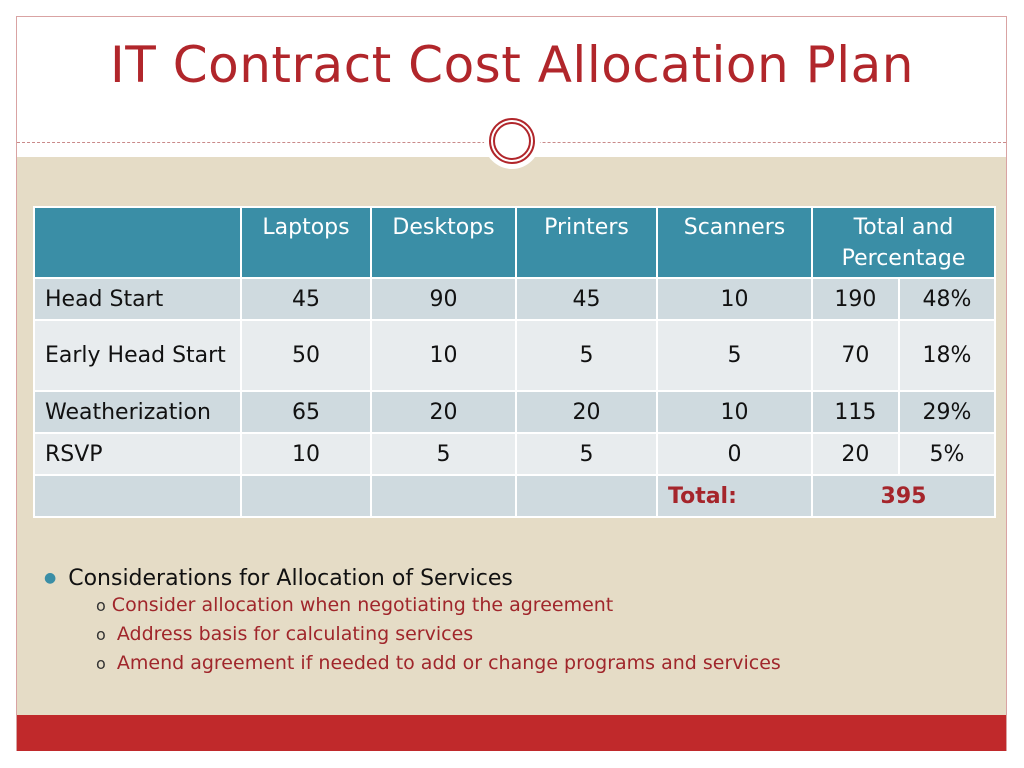 Image resolution: width=1024 pixels, height=768 pixels. What do you see at coordinates (855, 454) in the screenshot?
I see `cell-total: 20` at bounding box center [855, 454].